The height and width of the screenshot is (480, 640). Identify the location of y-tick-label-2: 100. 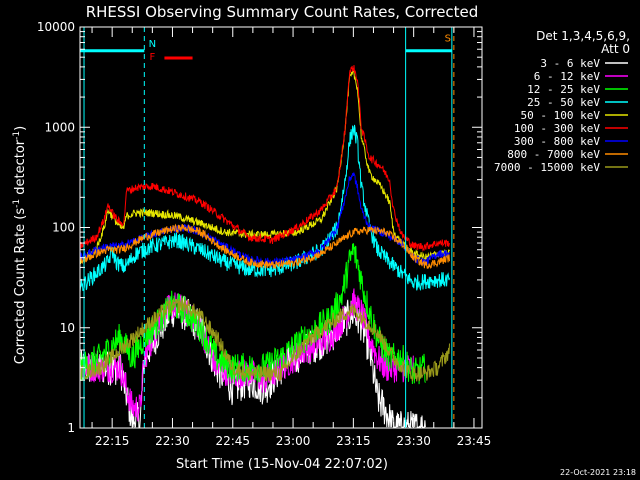
(63, 228).